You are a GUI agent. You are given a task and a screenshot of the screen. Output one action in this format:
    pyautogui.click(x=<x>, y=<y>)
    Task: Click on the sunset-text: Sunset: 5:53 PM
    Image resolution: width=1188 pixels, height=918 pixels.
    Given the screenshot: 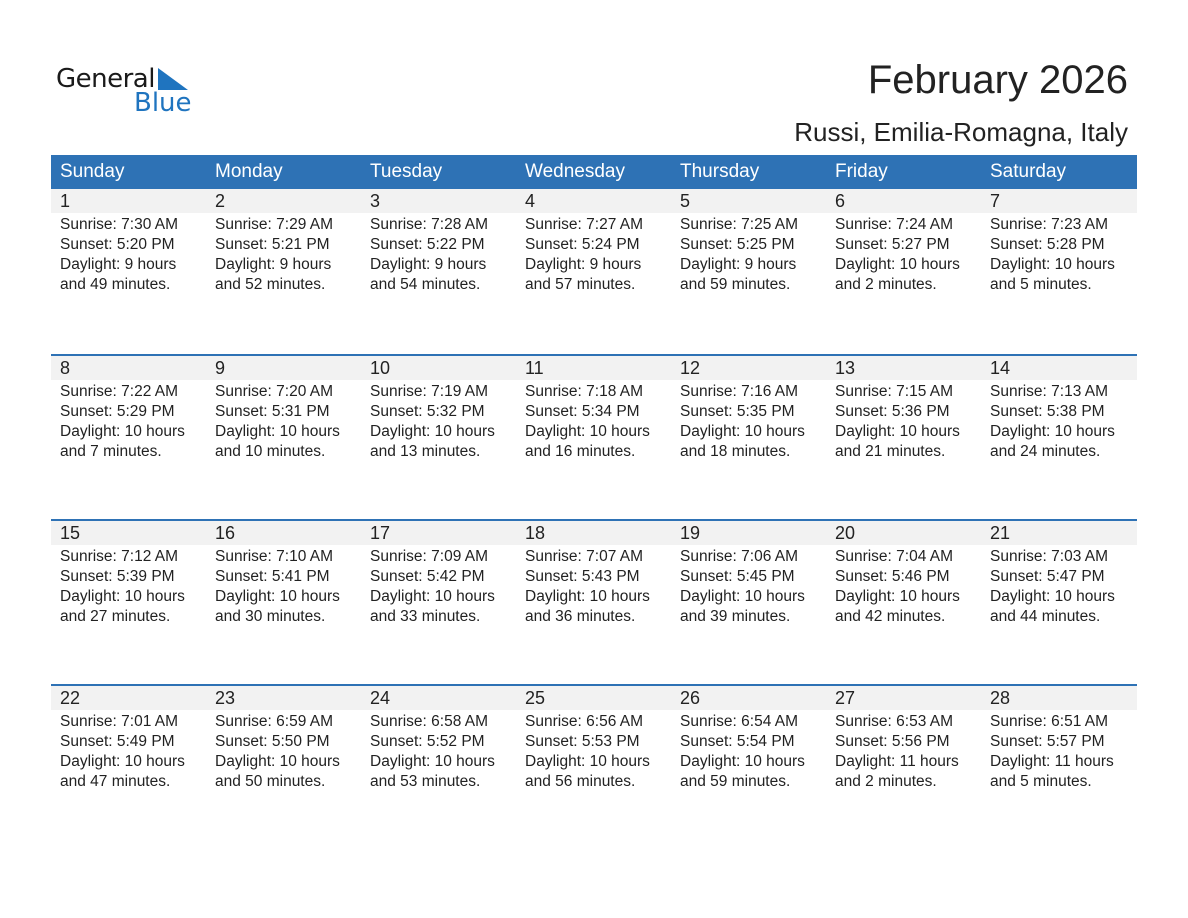 What is the action you would take?
    pyautogui.click(x=582, y=741)
    